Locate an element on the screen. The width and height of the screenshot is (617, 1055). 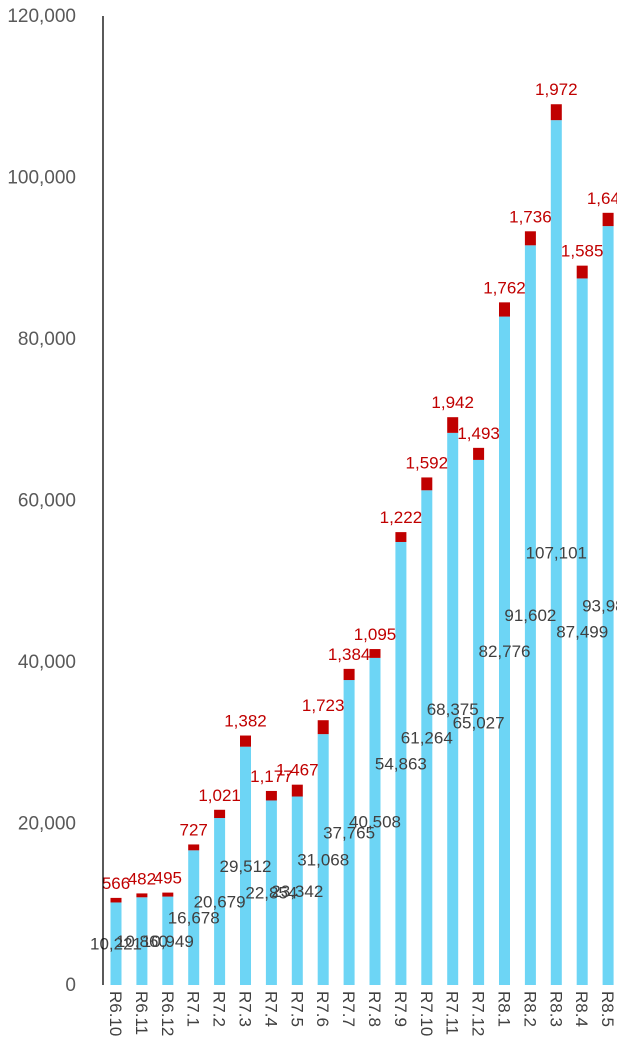
data-label-b: 482 is located at coordinates (142, 878).